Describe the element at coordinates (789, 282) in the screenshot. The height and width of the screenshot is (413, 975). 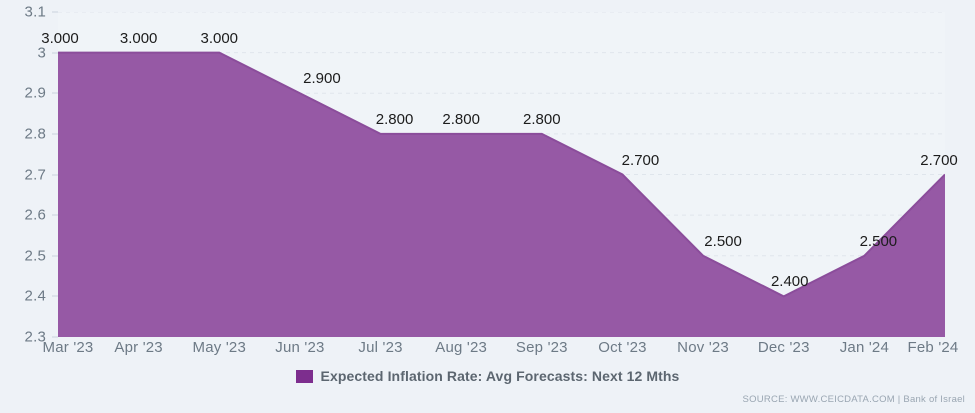
I see `data-point-label: 2.400` at that location.